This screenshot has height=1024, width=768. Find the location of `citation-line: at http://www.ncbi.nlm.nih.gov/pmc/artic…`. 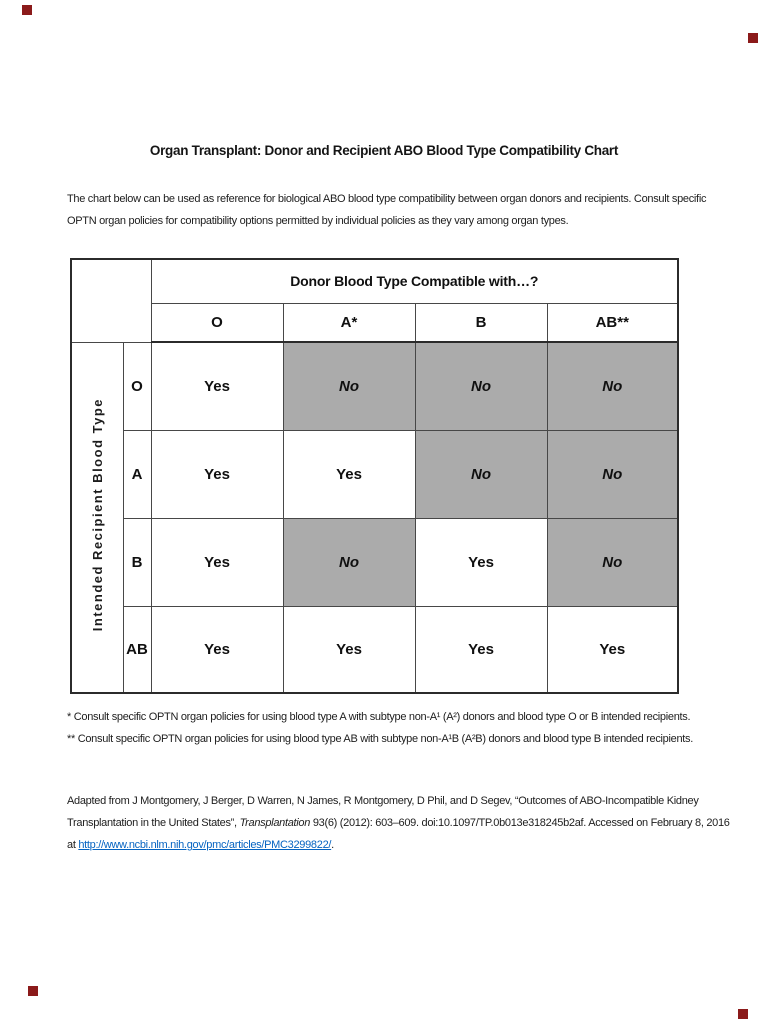

citation-line: at http://www.ncbi.nlm.nih.gov/pmc/artic… is located at coordinates (398, 845).